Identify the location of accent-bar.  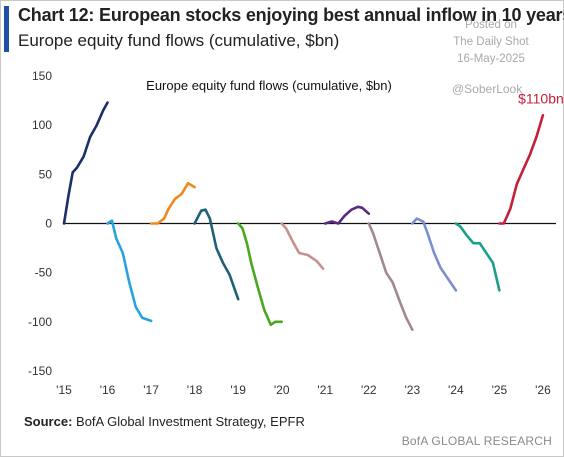
(6, 29).